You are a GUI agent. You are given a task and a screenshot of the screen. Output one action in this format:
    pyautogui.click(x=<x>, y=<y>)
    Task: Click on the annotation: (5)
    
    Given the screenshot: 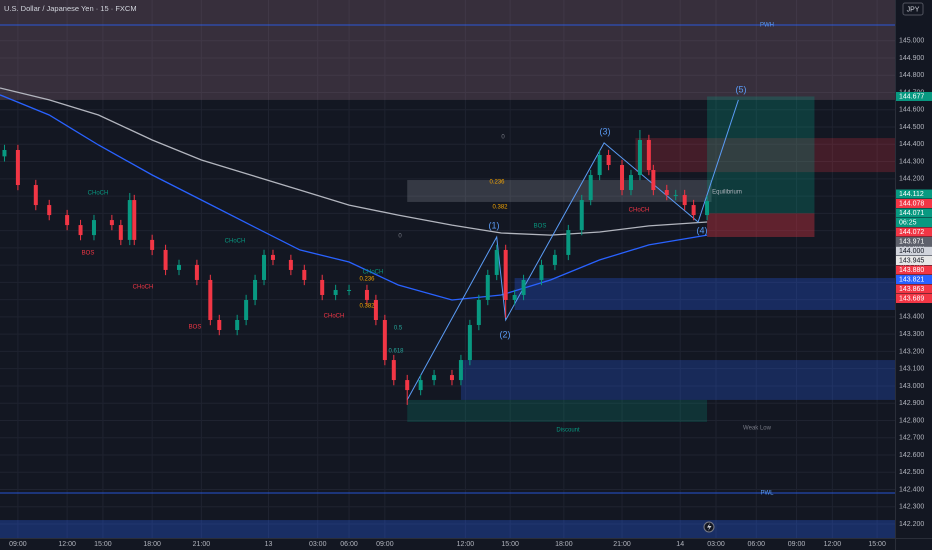 What is the action you would take?
    pyautogui.click(x=741, y=89)
    